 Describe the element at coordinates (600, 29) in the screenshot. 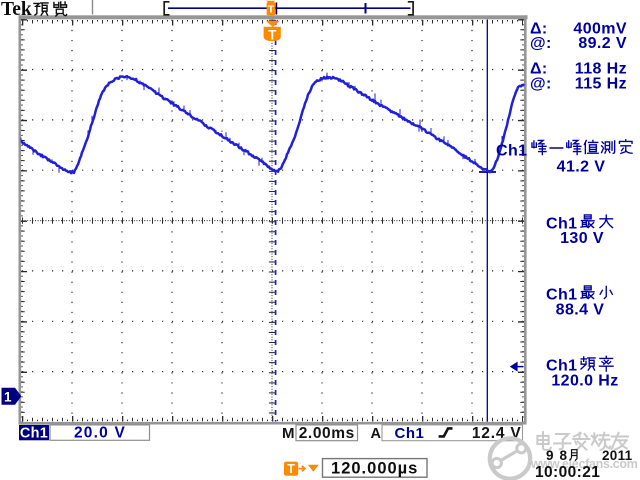

I see `svg-text: 400mV` at that location.